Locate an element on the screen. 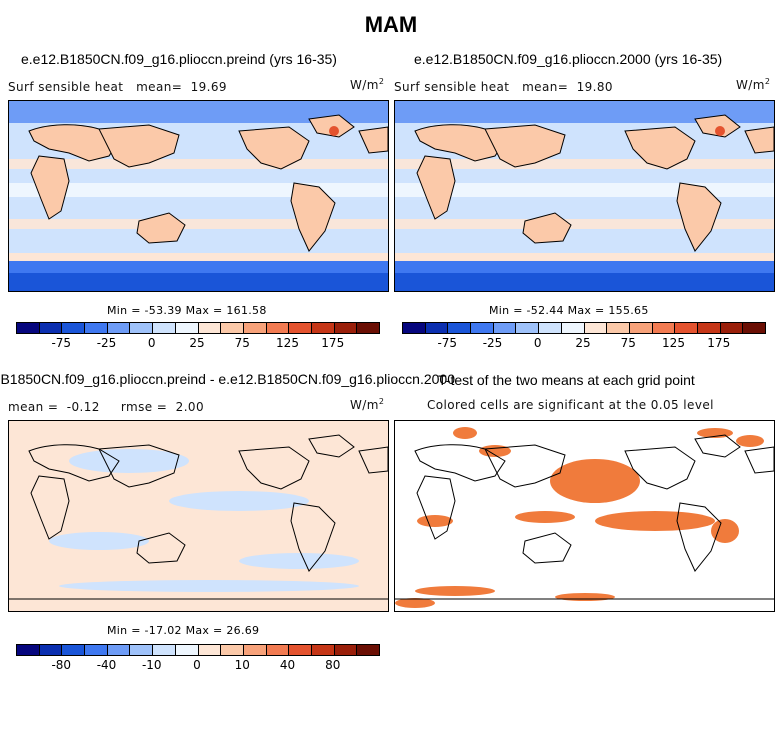 This screenshot has height=733, width=782. panel2-map-svg is located at coordinates (584, 196).